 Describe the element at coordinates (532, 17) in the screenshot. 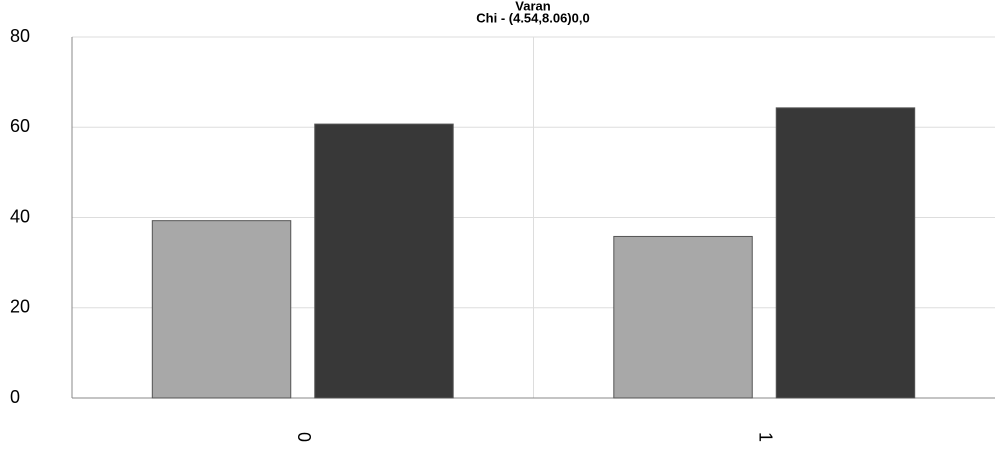

I see `chart-subtitle: Chi - (4.54,8.06)0,0` at that location.